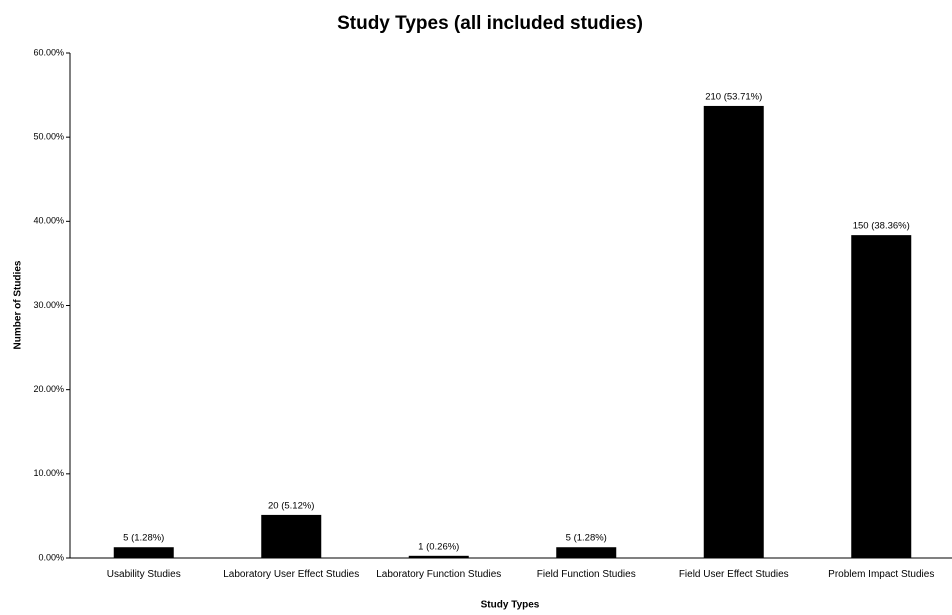  I want to click on y-tick-label: 40.00%, so click(48, 221).